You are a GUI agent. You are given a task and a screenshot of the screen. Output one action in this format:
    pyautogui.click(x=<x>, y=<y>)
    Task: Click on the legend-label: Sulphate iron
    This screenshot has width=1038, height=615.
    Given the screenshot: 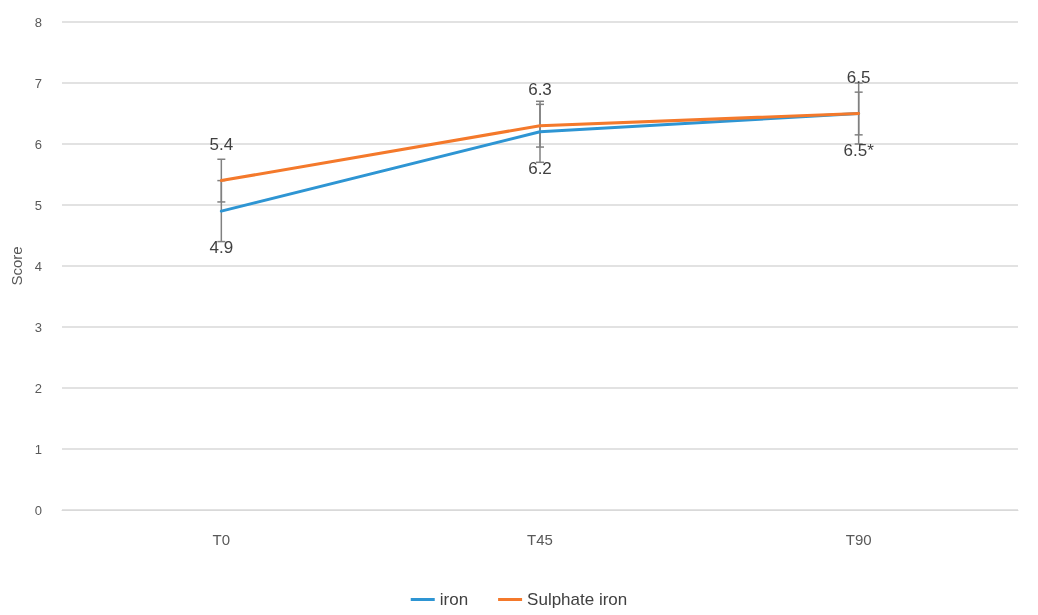 What is the action you would take?
    pyautogui.click(x=577, y=599)
    